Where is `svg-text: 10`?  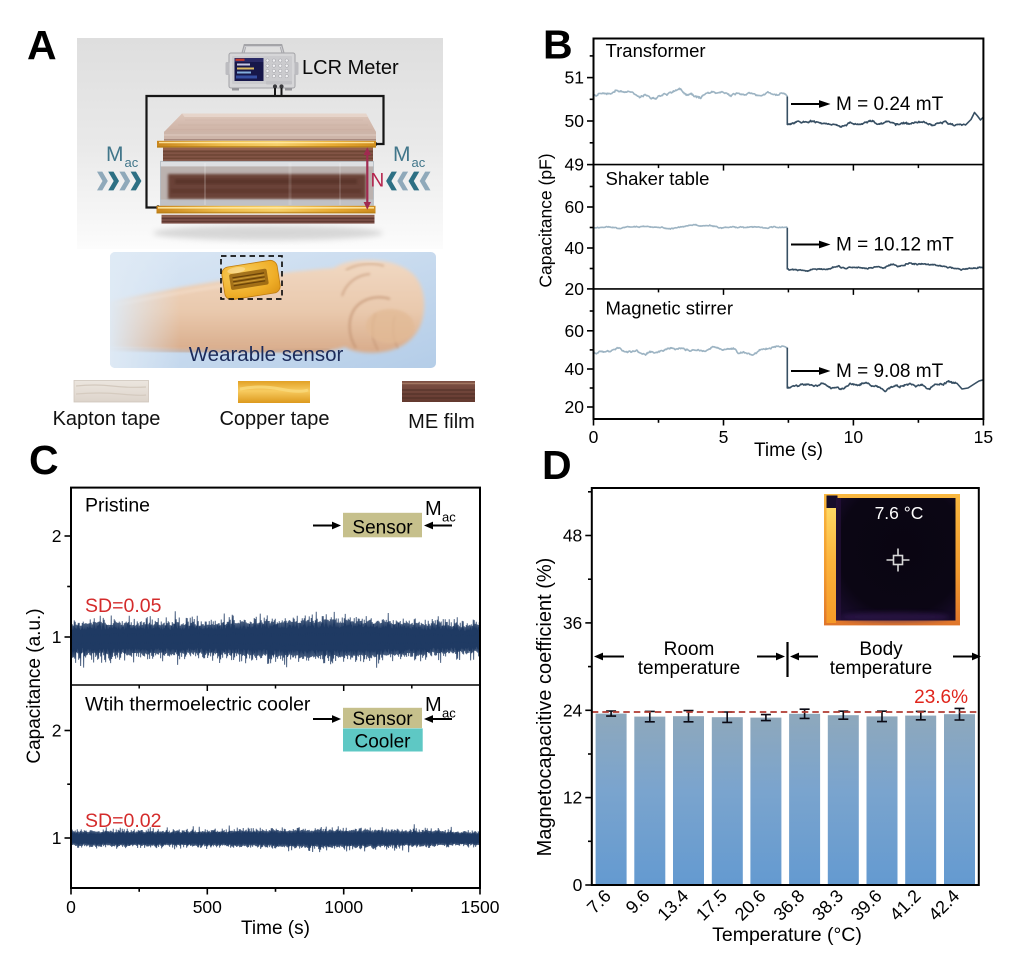
svg-text: 10 is located at coordinates (854, 437).